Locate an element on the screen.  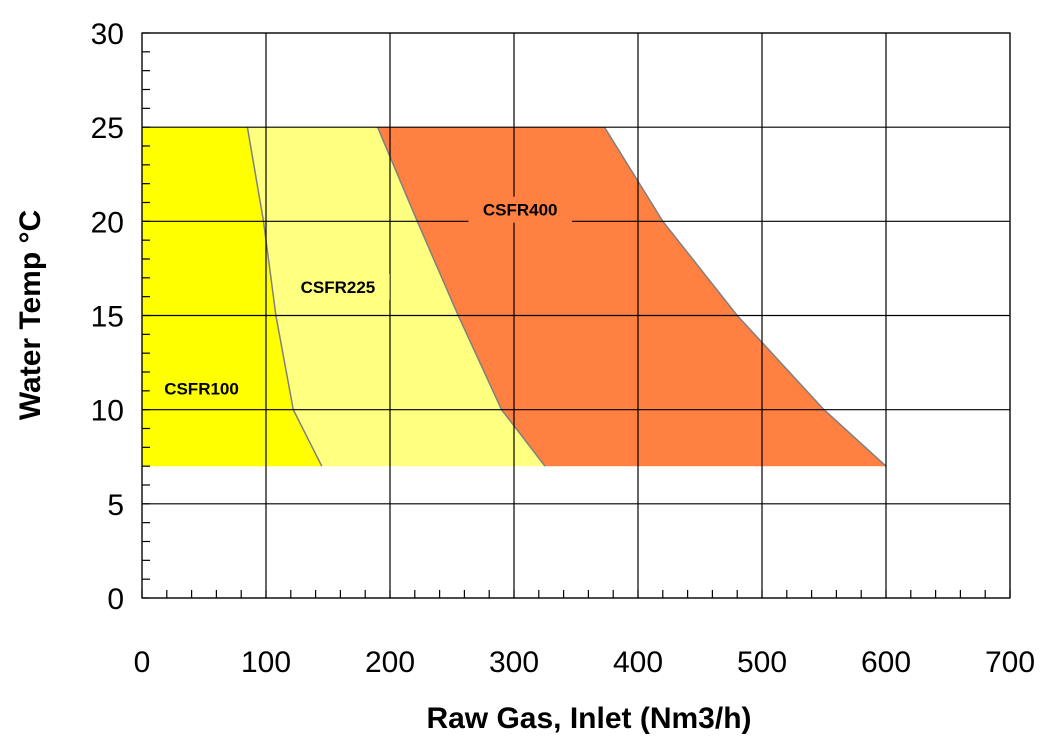
x-tick-label: 700 is located at coordinates (1010, 662).